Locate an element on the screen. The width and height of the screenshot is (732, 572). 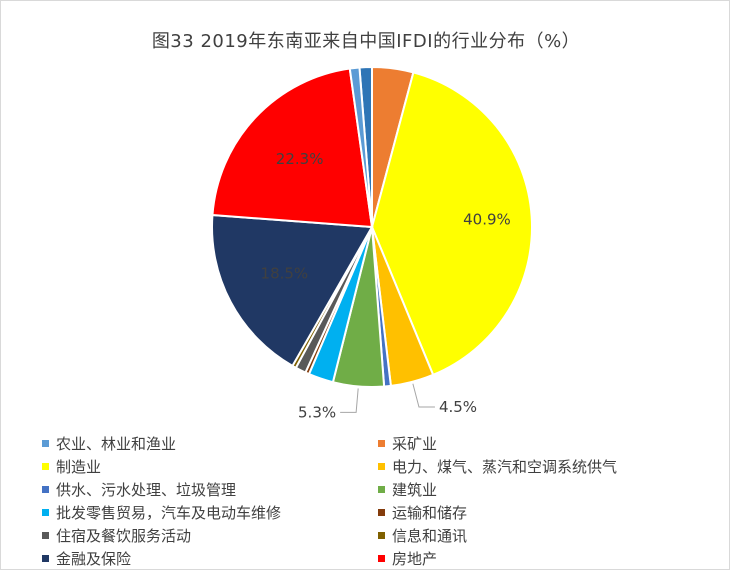
data-label-5: 5.3% is located at coordinates (317, 412).